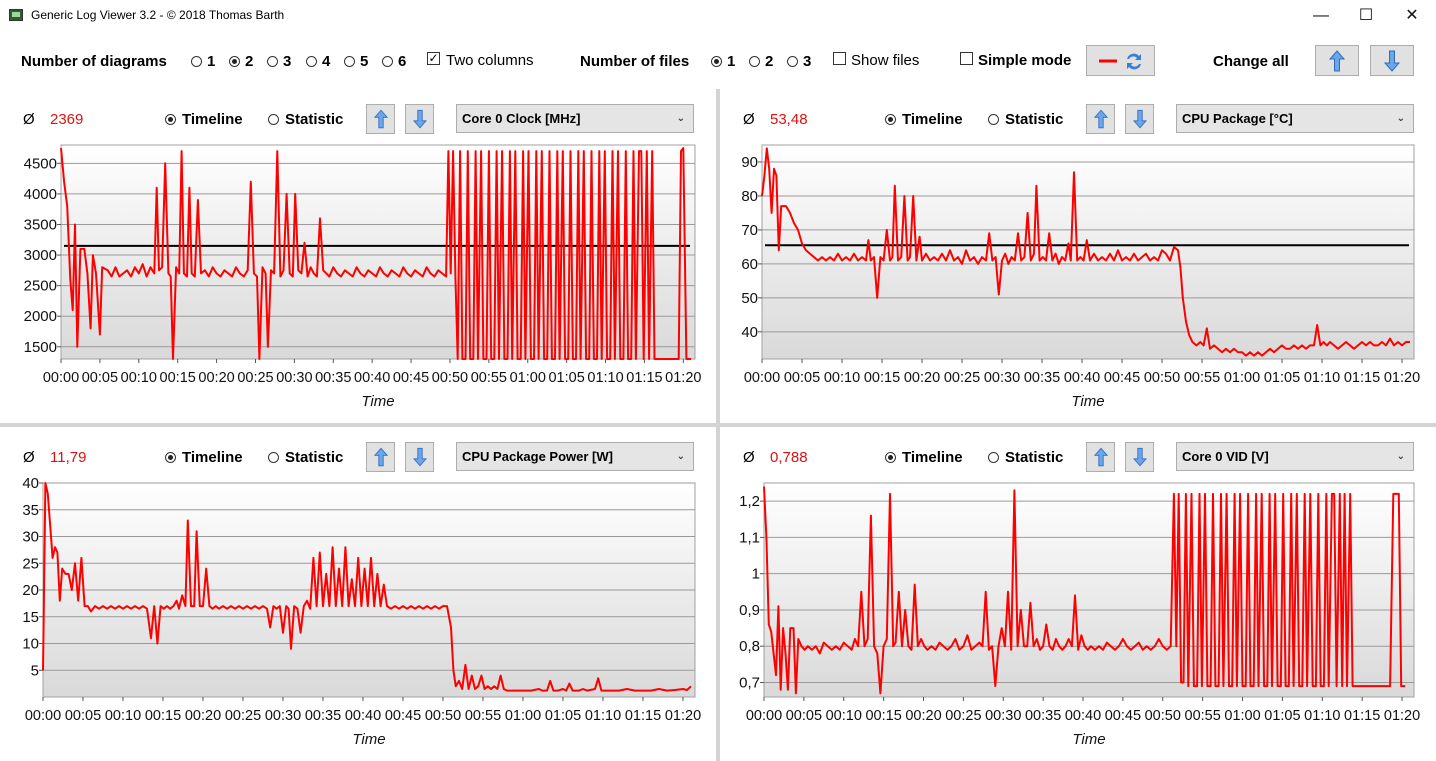 The image size is (1436, 761). I want to click on x-tick-label: 00:30, so click(1002, 378).